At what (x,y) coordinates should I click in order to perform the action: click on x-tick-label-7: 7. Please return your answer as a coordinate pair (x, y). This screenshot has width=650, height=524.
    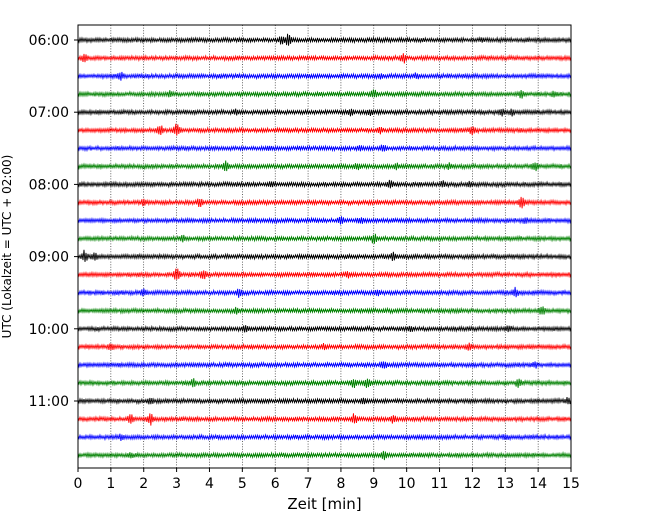
    Looking at the image, I should click on (308, 484).